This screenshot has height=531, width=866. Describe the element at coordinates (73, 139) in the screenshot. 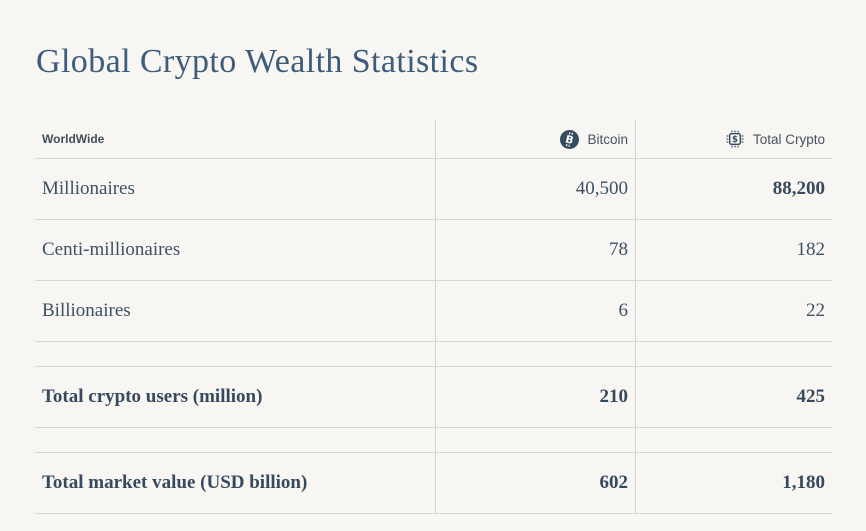

I see `header-worldwide: WorldWide` at that location.